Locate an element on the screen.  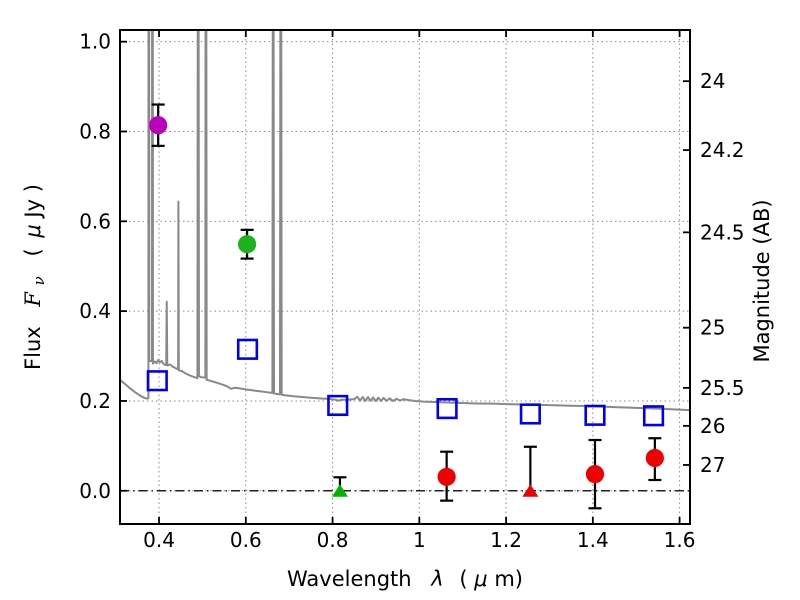
y-tick-label-right: 24 is located at coordinates (712, 81).